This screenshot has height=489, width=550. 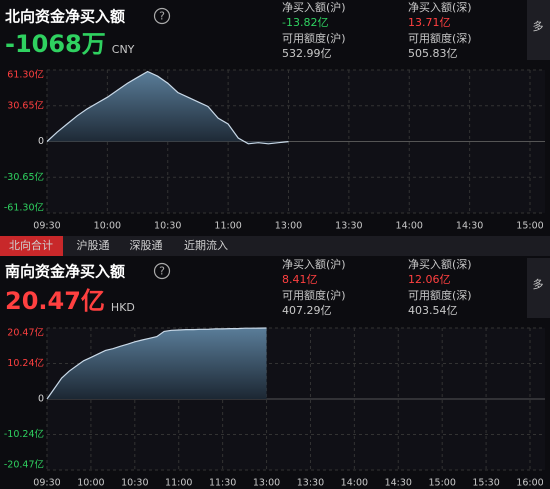 I want to click on tab: 近期流入, so click(x=206, y=245).